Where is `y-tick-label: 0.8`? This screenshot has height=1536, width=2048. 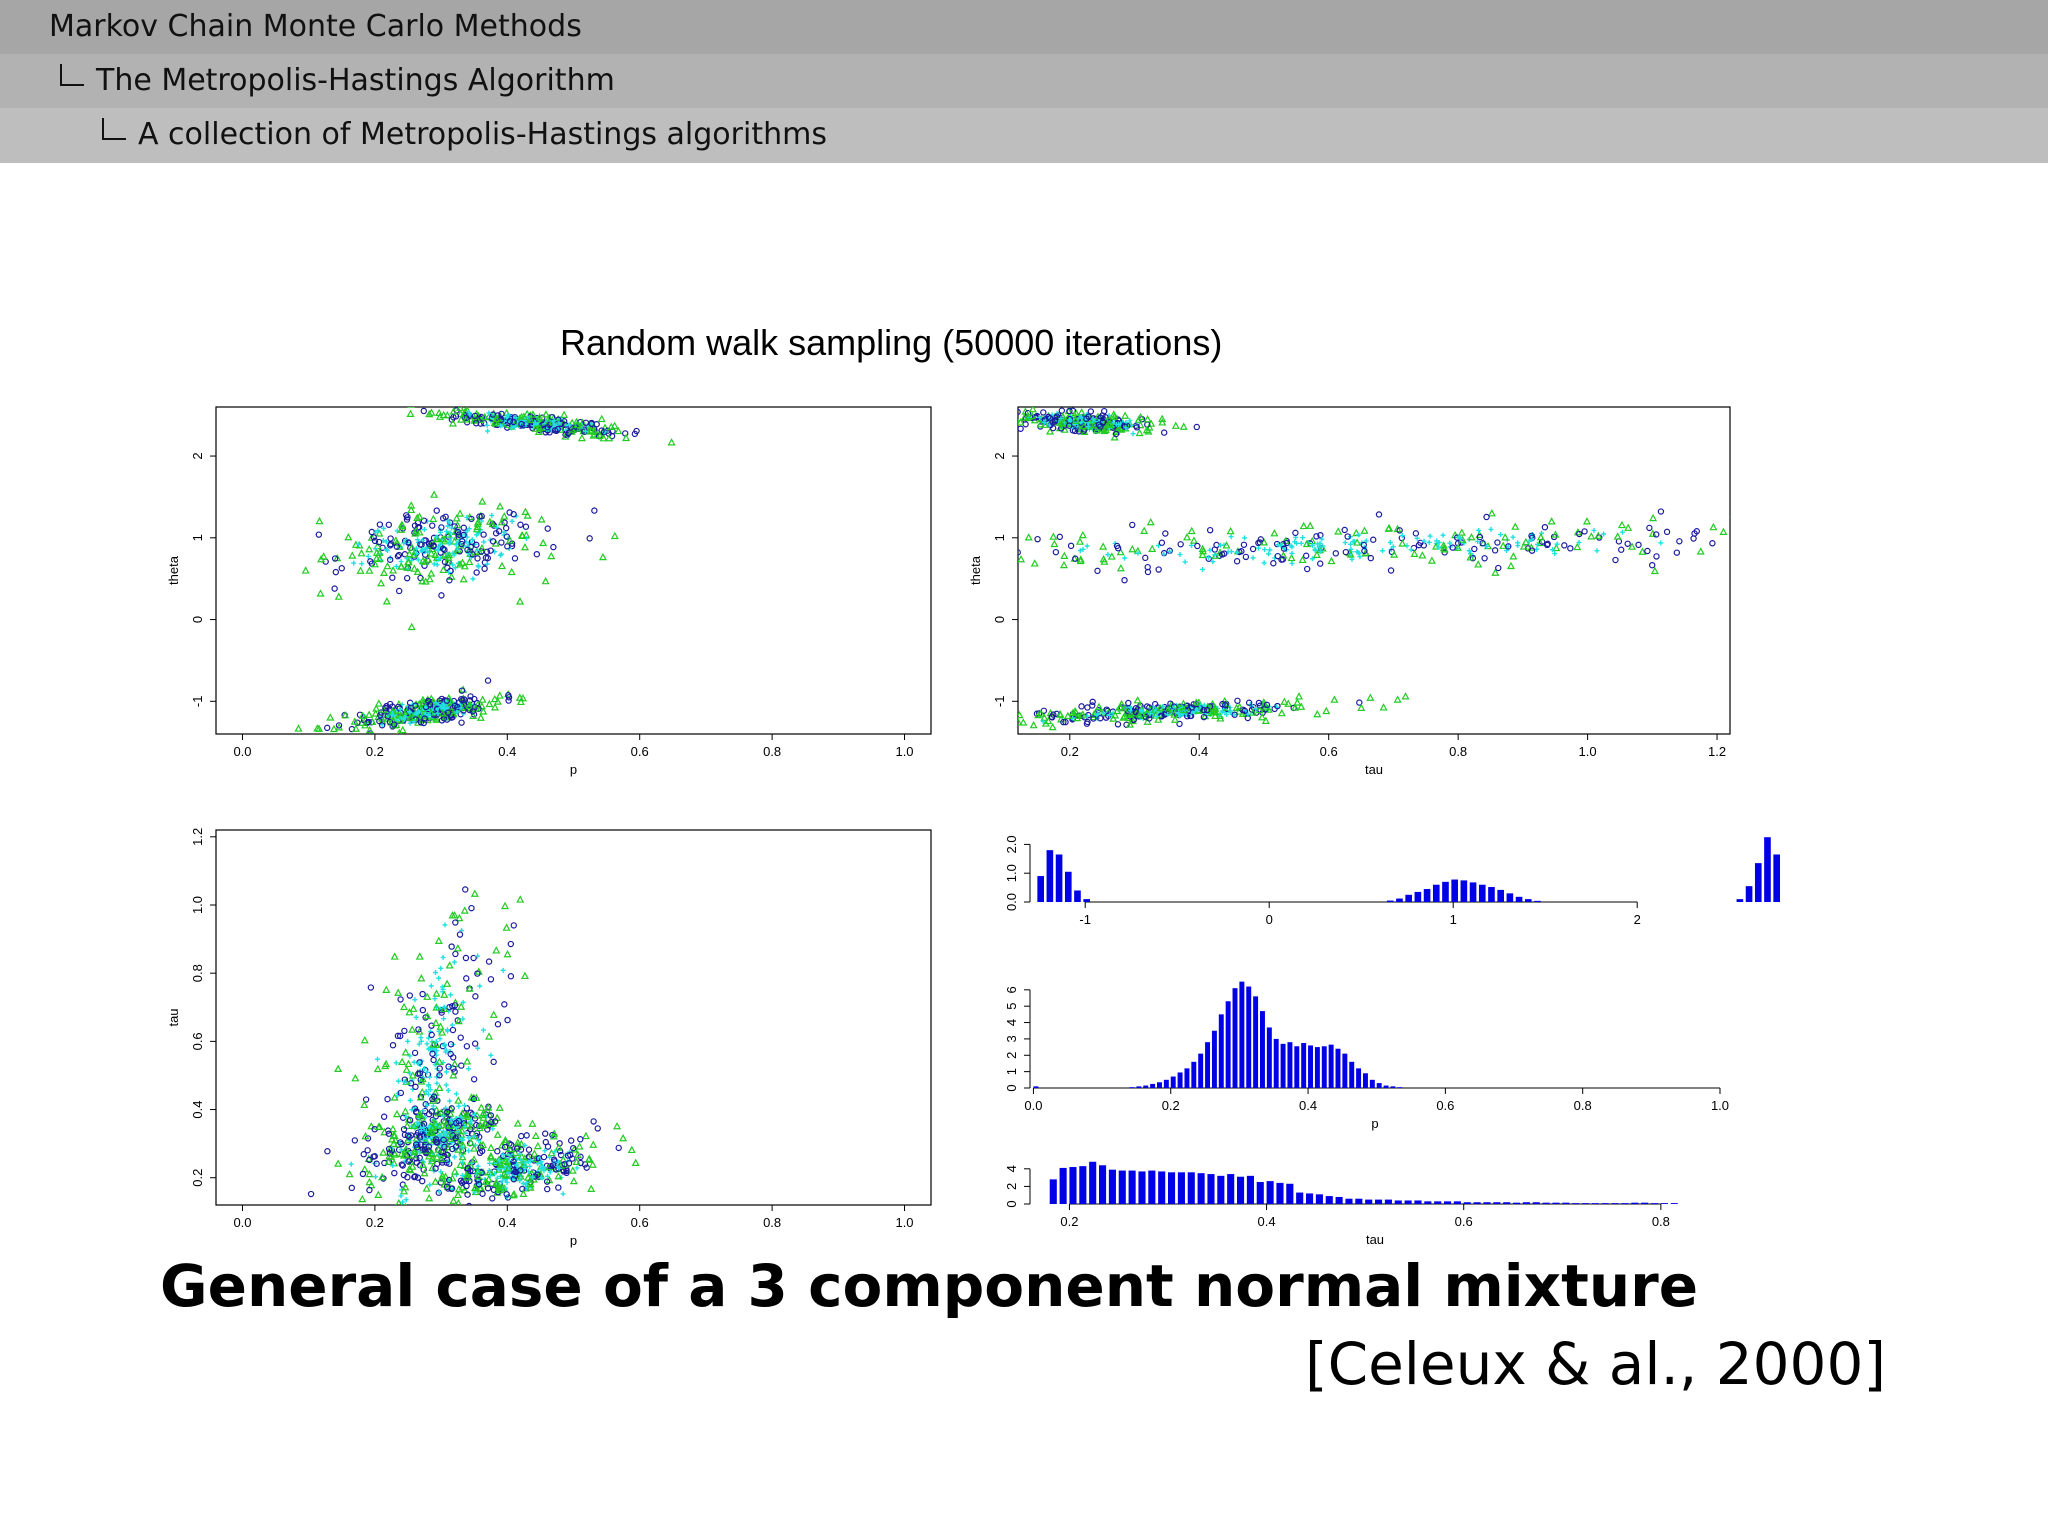 y-tick-label: 0.8 is located at coordinates (197, 973).